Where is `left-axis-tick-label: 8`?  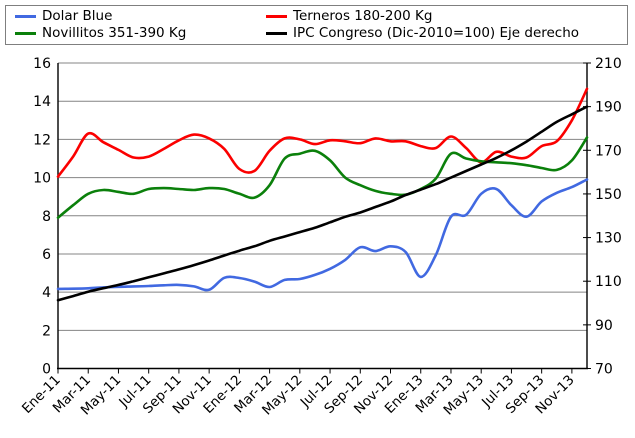 left-axis-tick-label: 8 is located at coordinates (46, 217).